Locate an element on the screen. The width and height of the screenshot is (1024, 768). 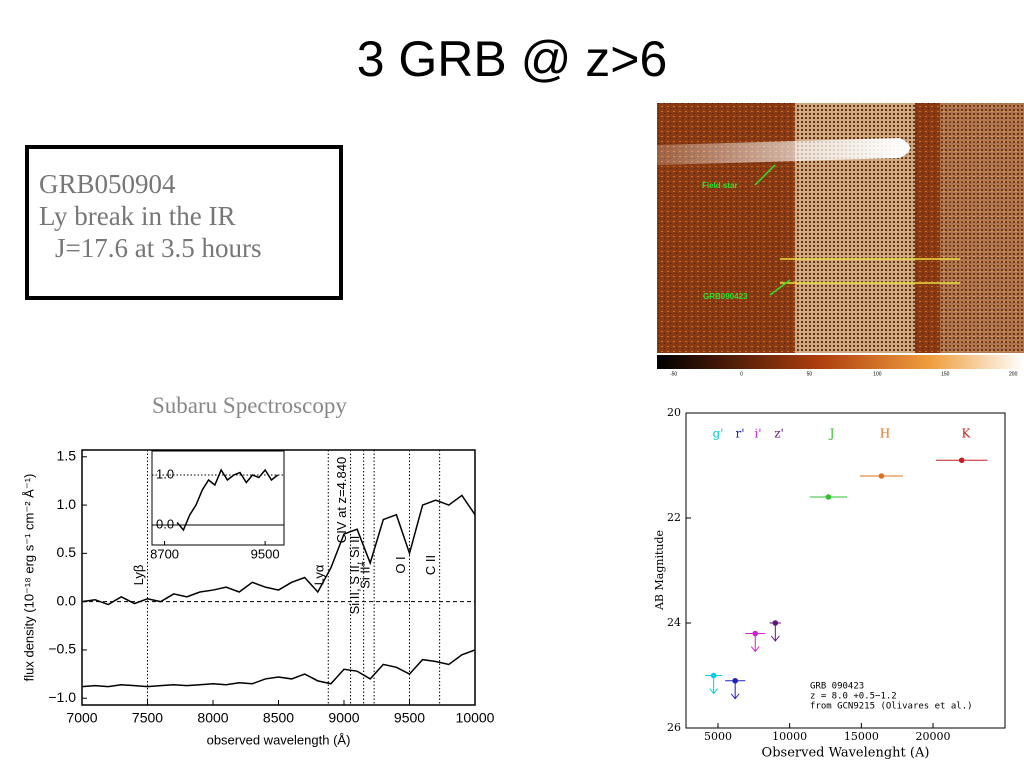
legend-label: H is located at coordinates (885, 434).